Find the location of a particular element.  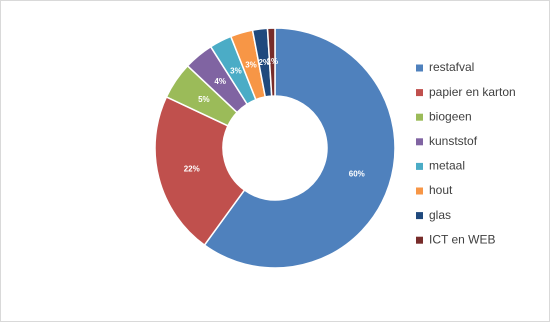

data-label: 4% is located at coordinates (220, 81).